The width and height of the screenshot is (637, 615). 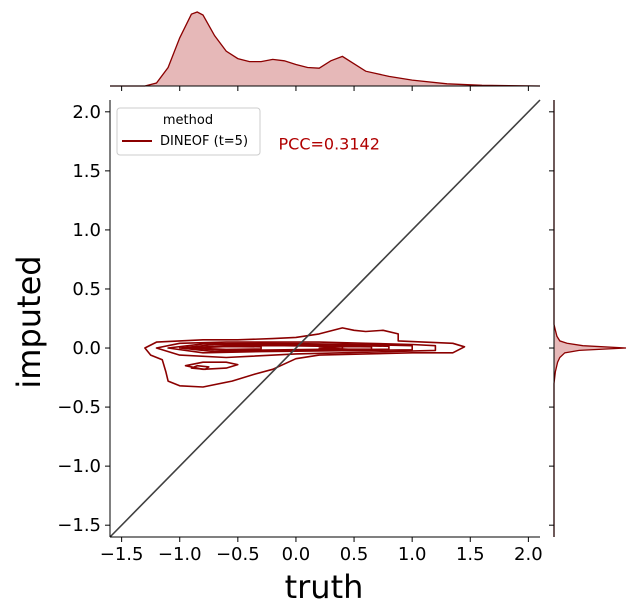 I want to click on y-axis-title: imputed, so click(x=29, y=321).